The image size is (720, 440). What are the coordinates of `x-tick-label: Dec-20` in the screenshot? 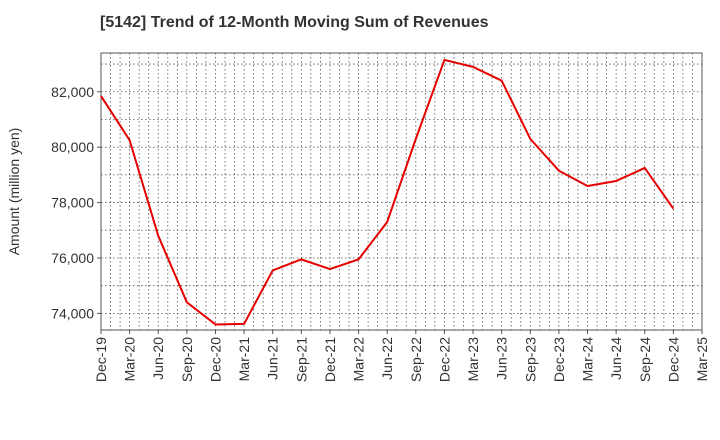 It's located at (215, 359).